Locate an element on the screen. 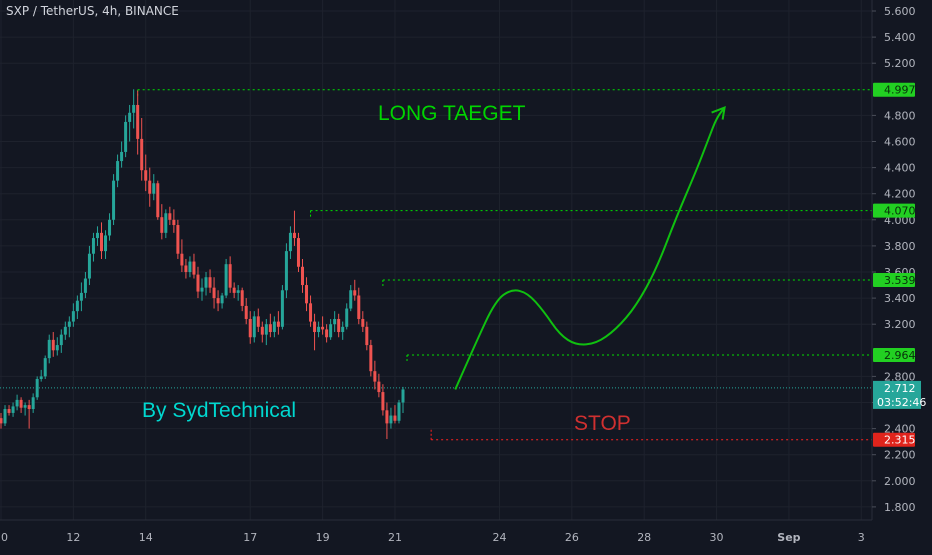  price-tick-label: 4.400 is located at coordinates (900, 168).